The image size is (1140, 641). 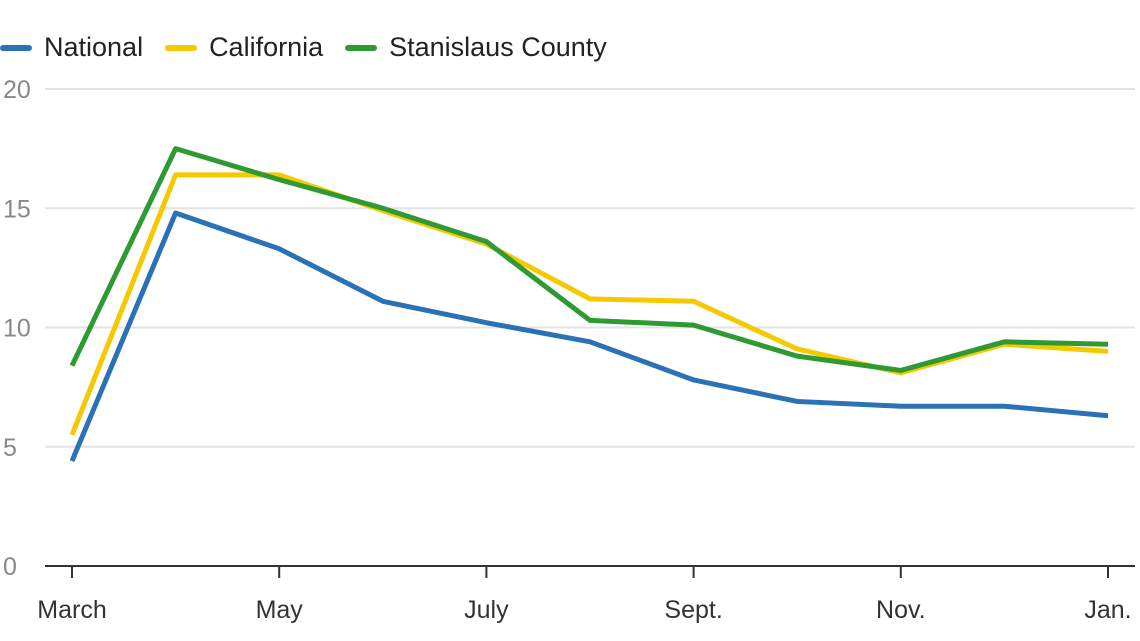 I want to click on y-tick-label: 20, so click(x=17, y=90).